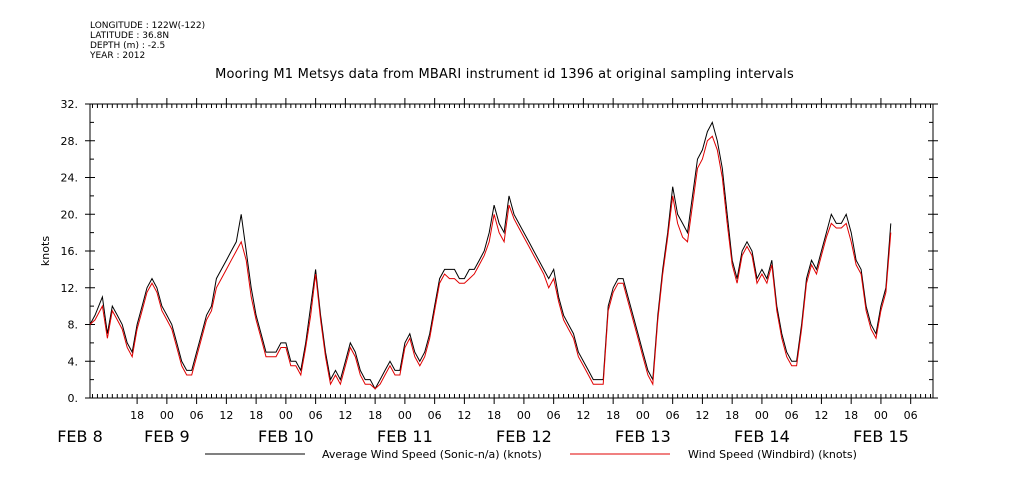 The height and width of the screenshot is (504, 1009). I want to click on y-tick-label: 4., so click(73, 361).